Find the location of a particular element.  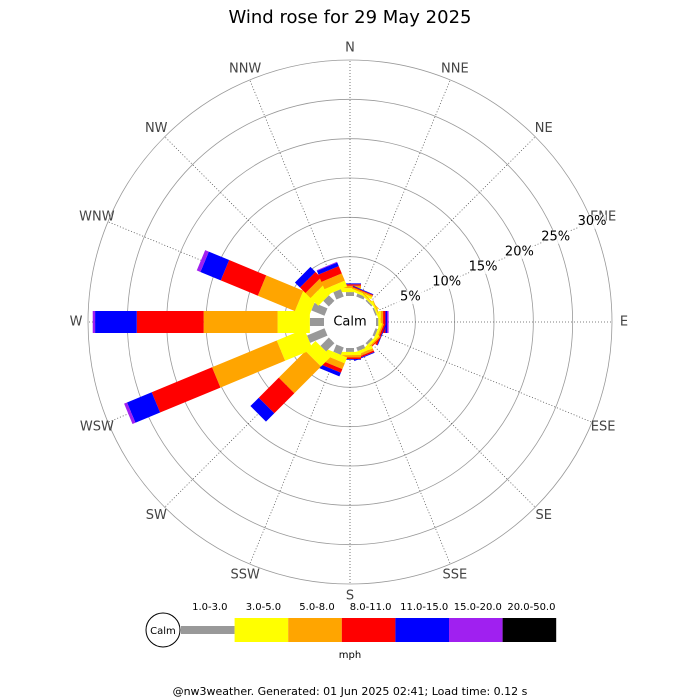

direction-label: ESE is located at coordinates (603, 426).